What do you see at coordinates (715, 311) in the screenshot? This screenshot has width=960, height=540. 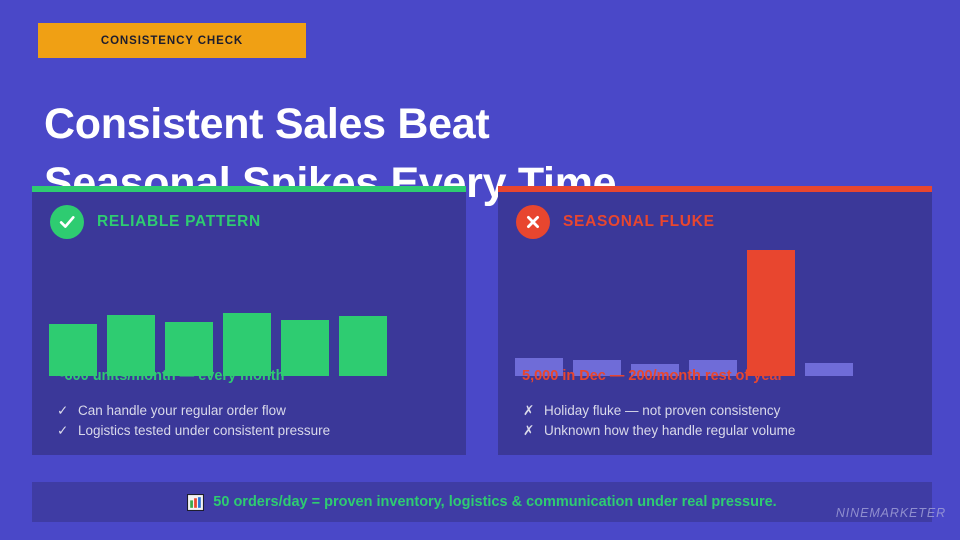 I see `chart-seasonal-fluke` at bounding box center [715, 311].